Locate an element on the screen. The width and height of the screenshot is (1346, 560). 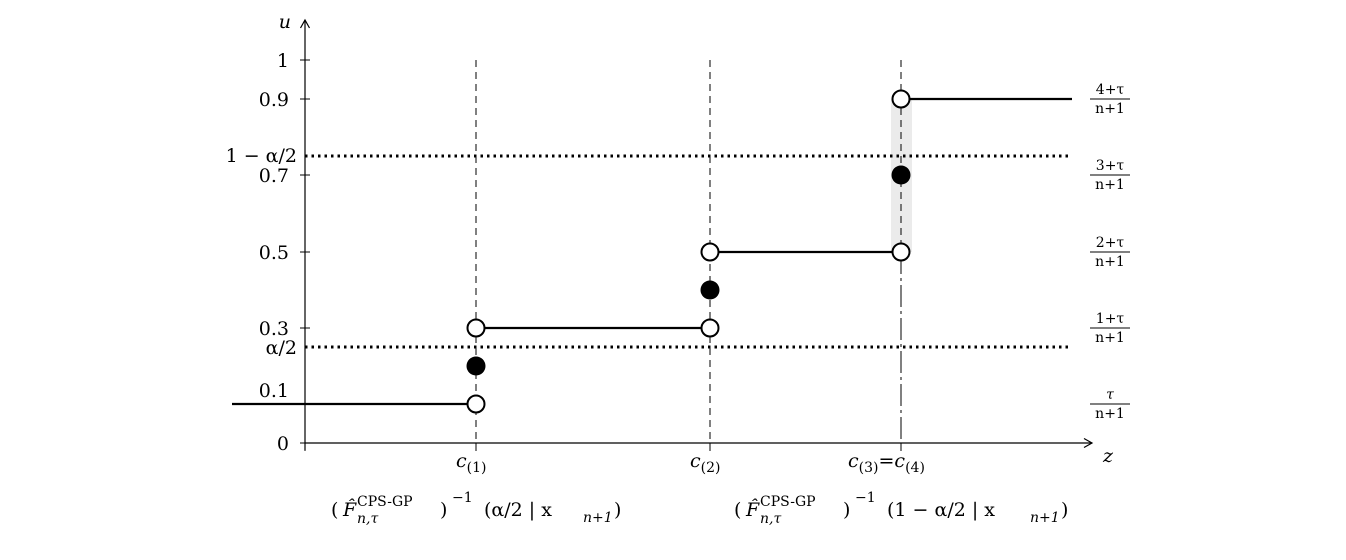
svg-text: 3+τ is located at coordinates (1110, 166).